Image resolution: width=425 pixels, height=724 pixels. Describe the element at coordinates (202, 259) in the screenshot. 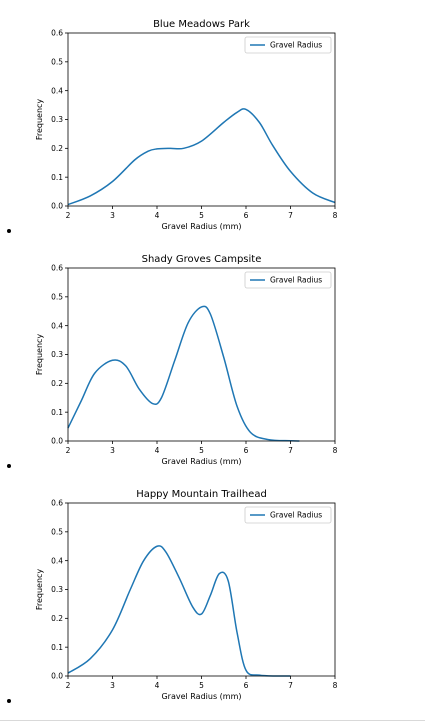

I see `chart-title: Shady Groves Campsite` at that location.